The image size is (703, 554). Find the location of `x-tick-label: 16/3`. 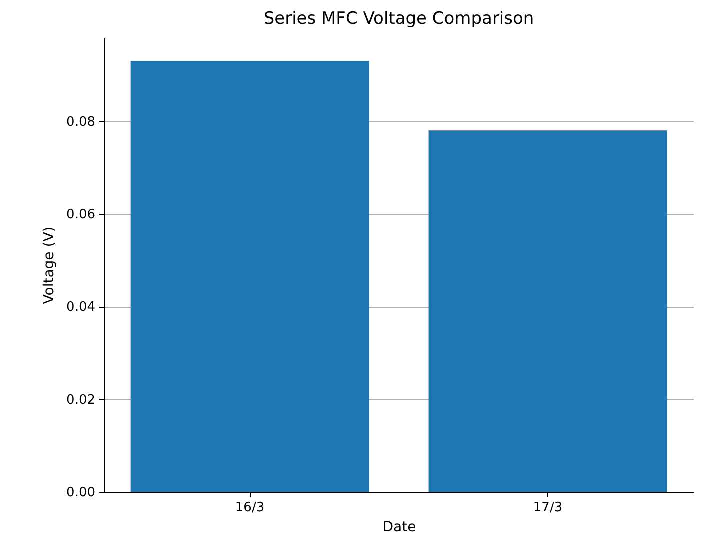

x-tick-label: 16/3 is located at coordinates (250, 508).